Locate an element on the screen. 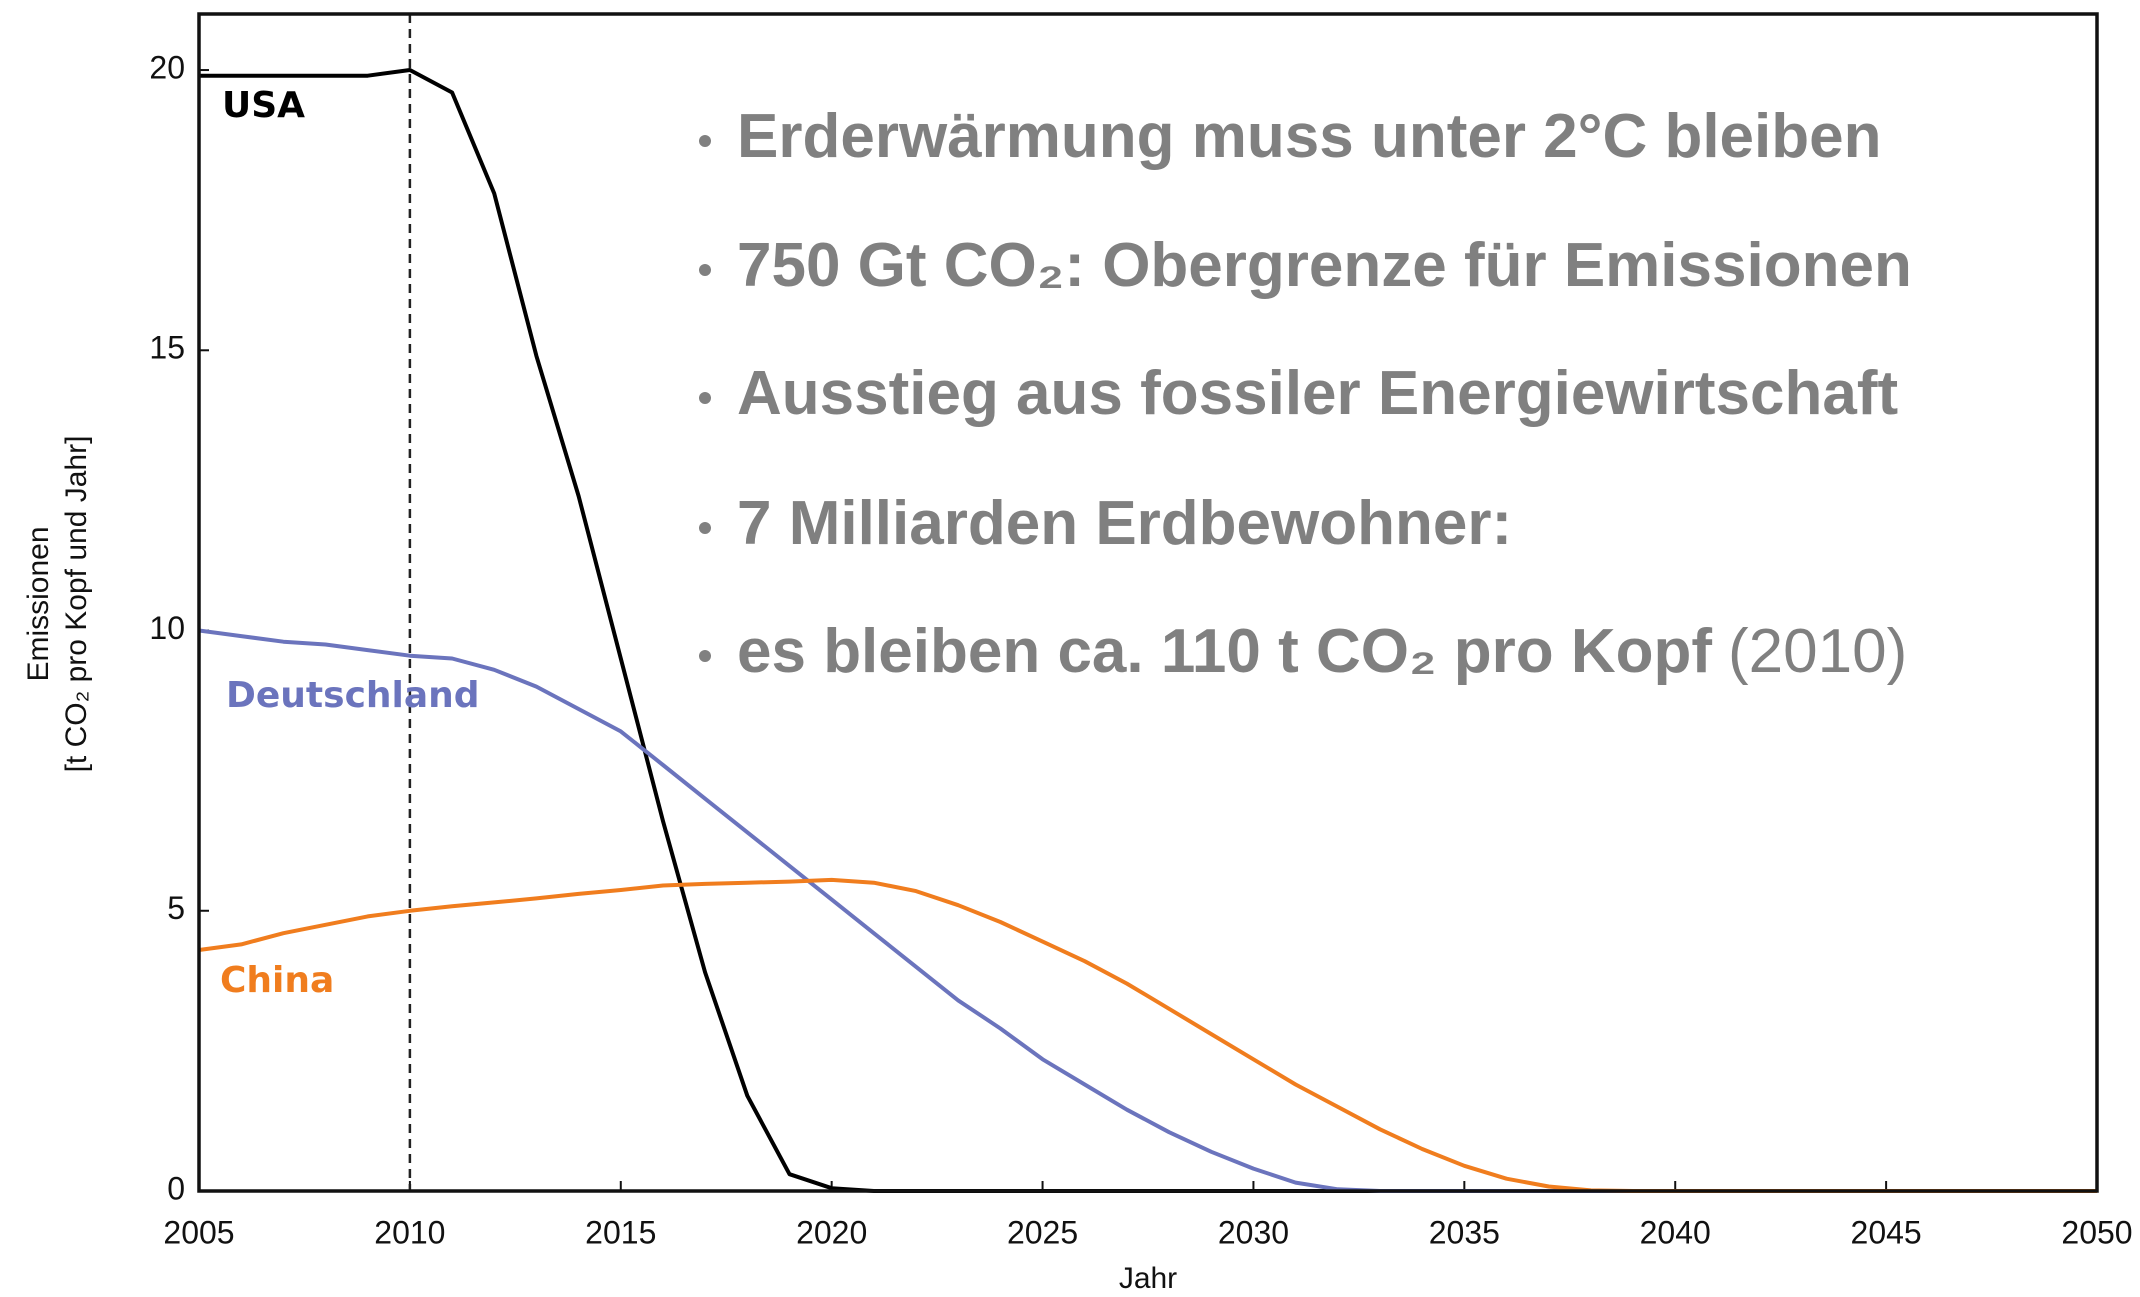 The image size is (2140, 1297). x-tick-label: 2025 is located at coordinates (1042, 1232).